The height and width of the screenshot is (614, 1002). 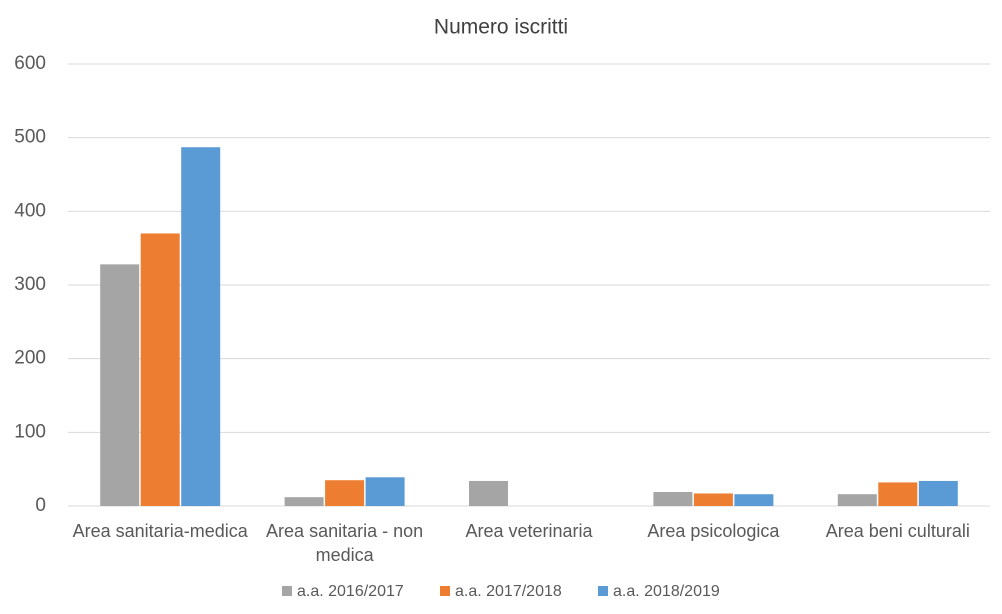 What do you see at coordinates (30, 284) in the screenshot?
I see `y-tick-label: 300` at bounding box center [30, 284].